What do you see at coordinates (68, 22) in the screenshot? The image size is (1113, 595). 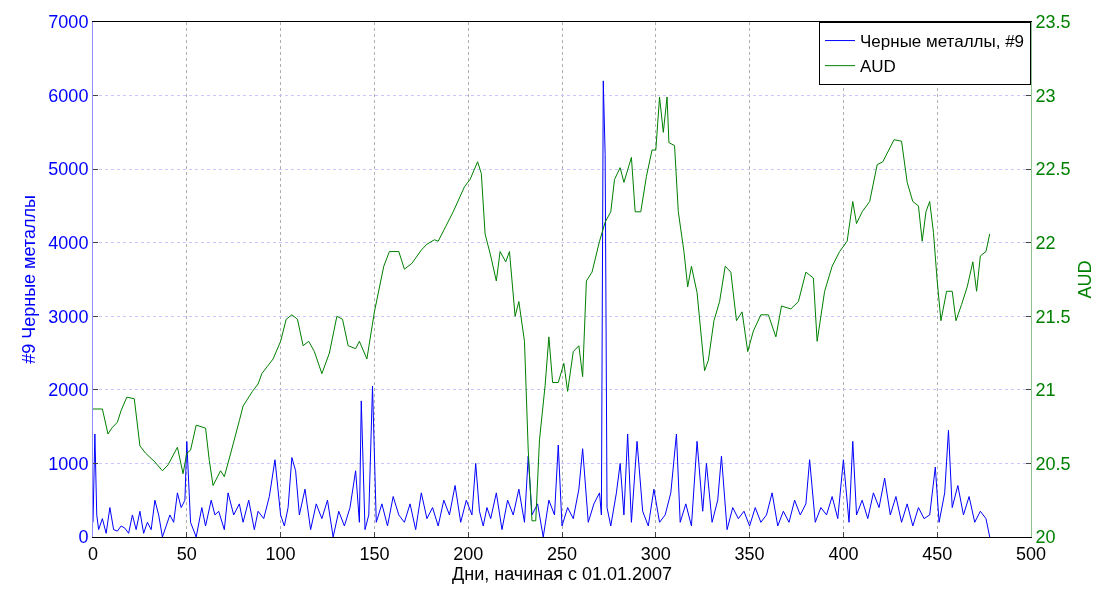 I see `y-tick-label: 7000` at bounding box center [68, 22].